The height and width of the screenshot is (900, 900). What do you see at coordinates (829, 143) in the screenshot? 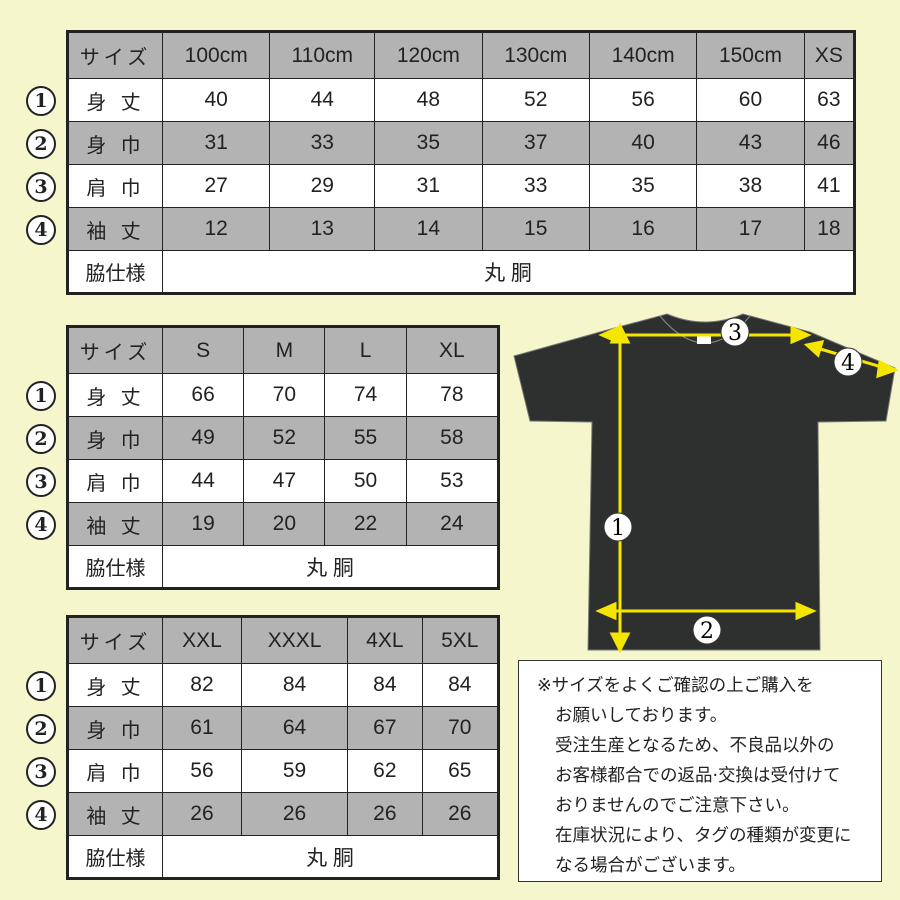
I see `table-cell: 46` at bounding box center [829, 143].